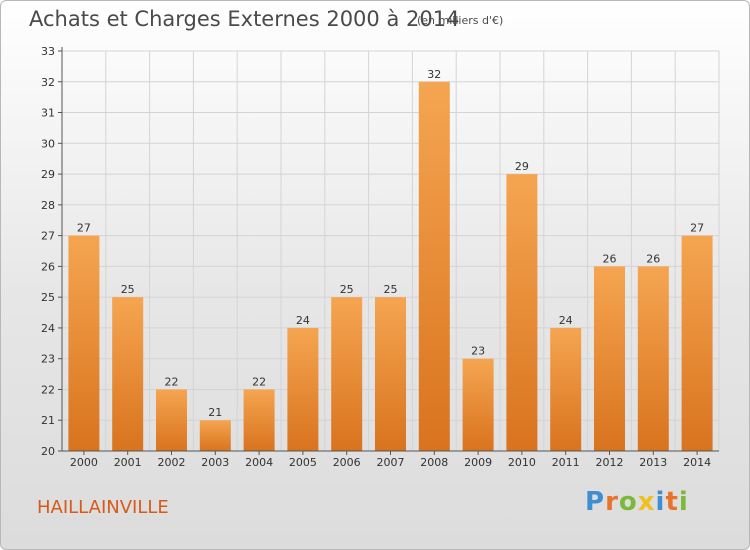  Describe the element at coordinates (172, 462) in the screenshot. I see `x-tick-label: 2002` at that location.